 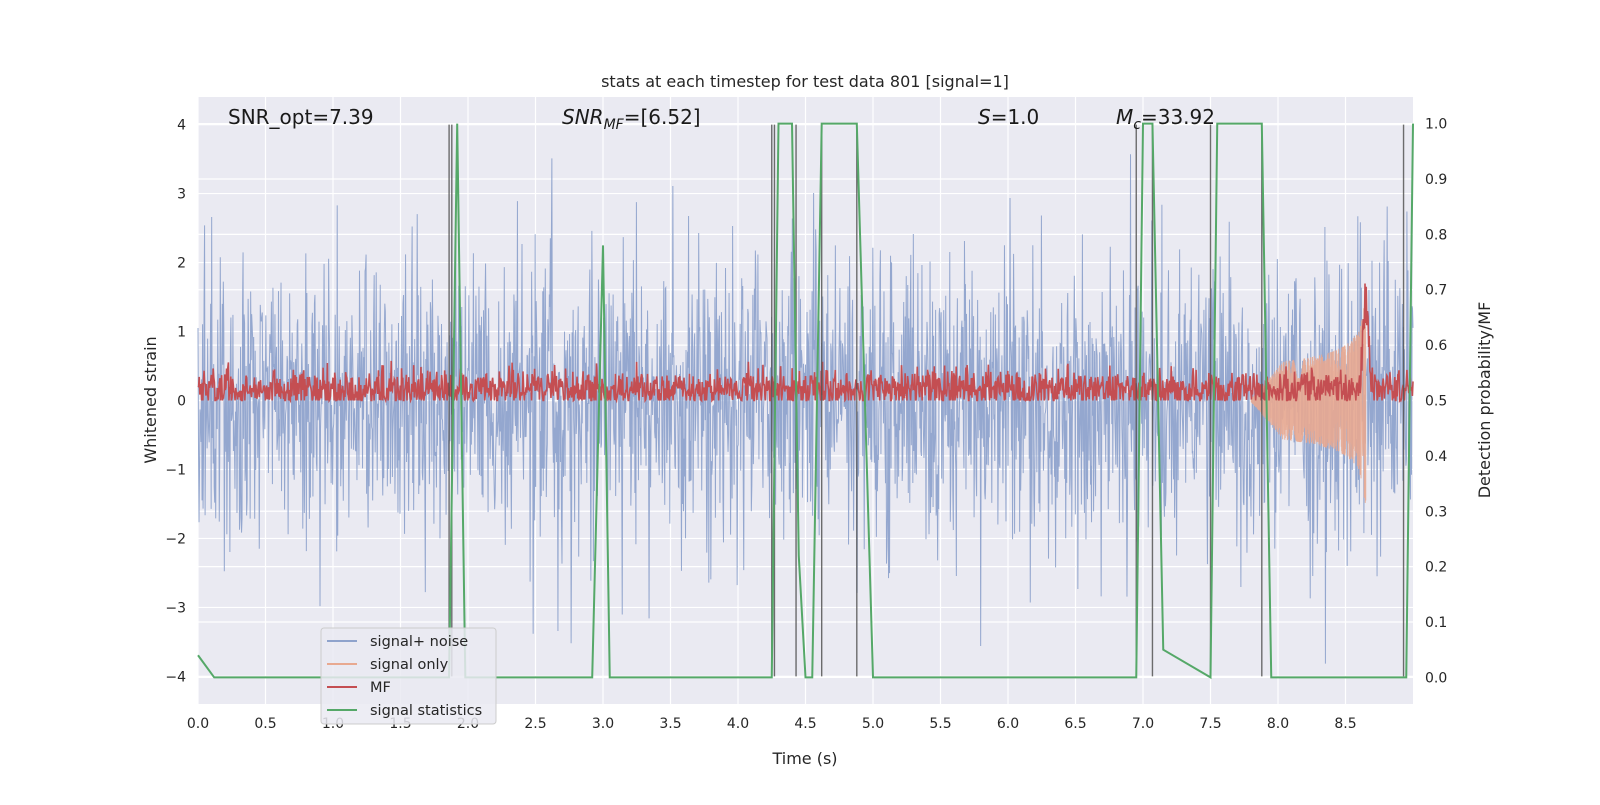 I want to click on y-tick-2: 2, so click(x=181, y=264).